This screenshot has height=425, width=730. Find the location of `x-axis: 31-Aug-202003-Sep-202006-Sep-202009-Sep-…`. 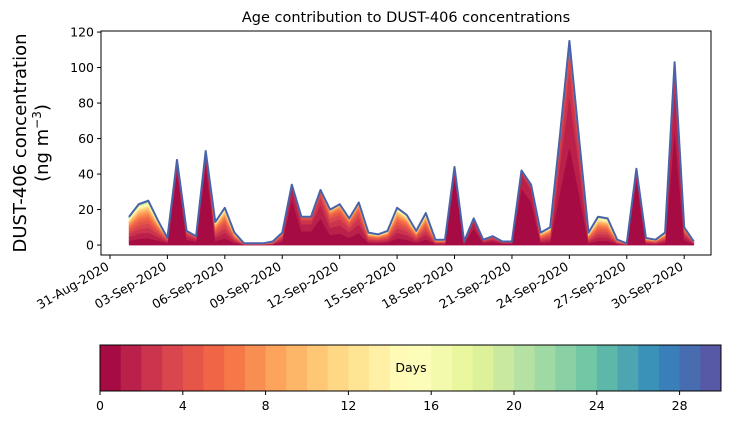

x-axis: 31-Aug-202003-Sep-202006-Sep-202009-Sep-… is located at coordinates (360, 283).